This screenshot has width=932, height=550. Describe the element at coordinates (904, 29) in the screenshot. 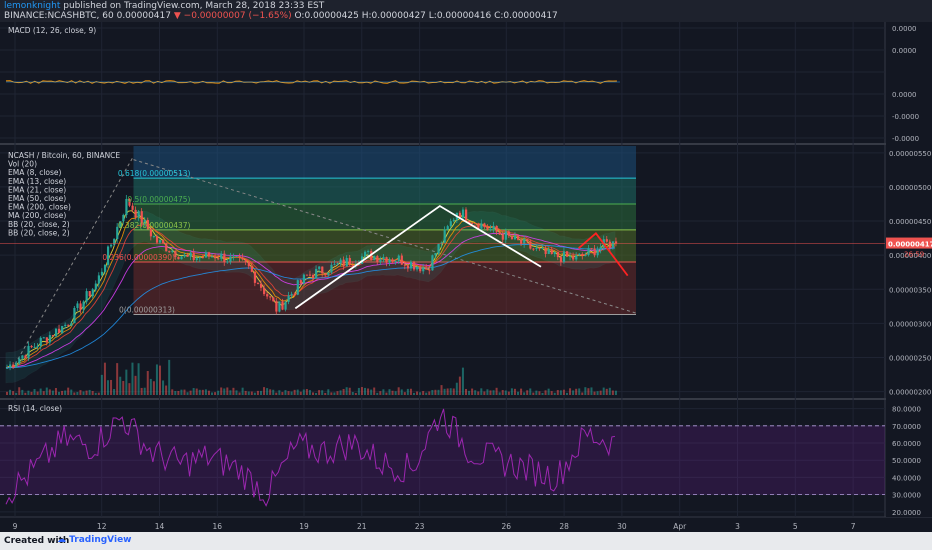

I see `macd-tick-label: 0.0000` at that location.